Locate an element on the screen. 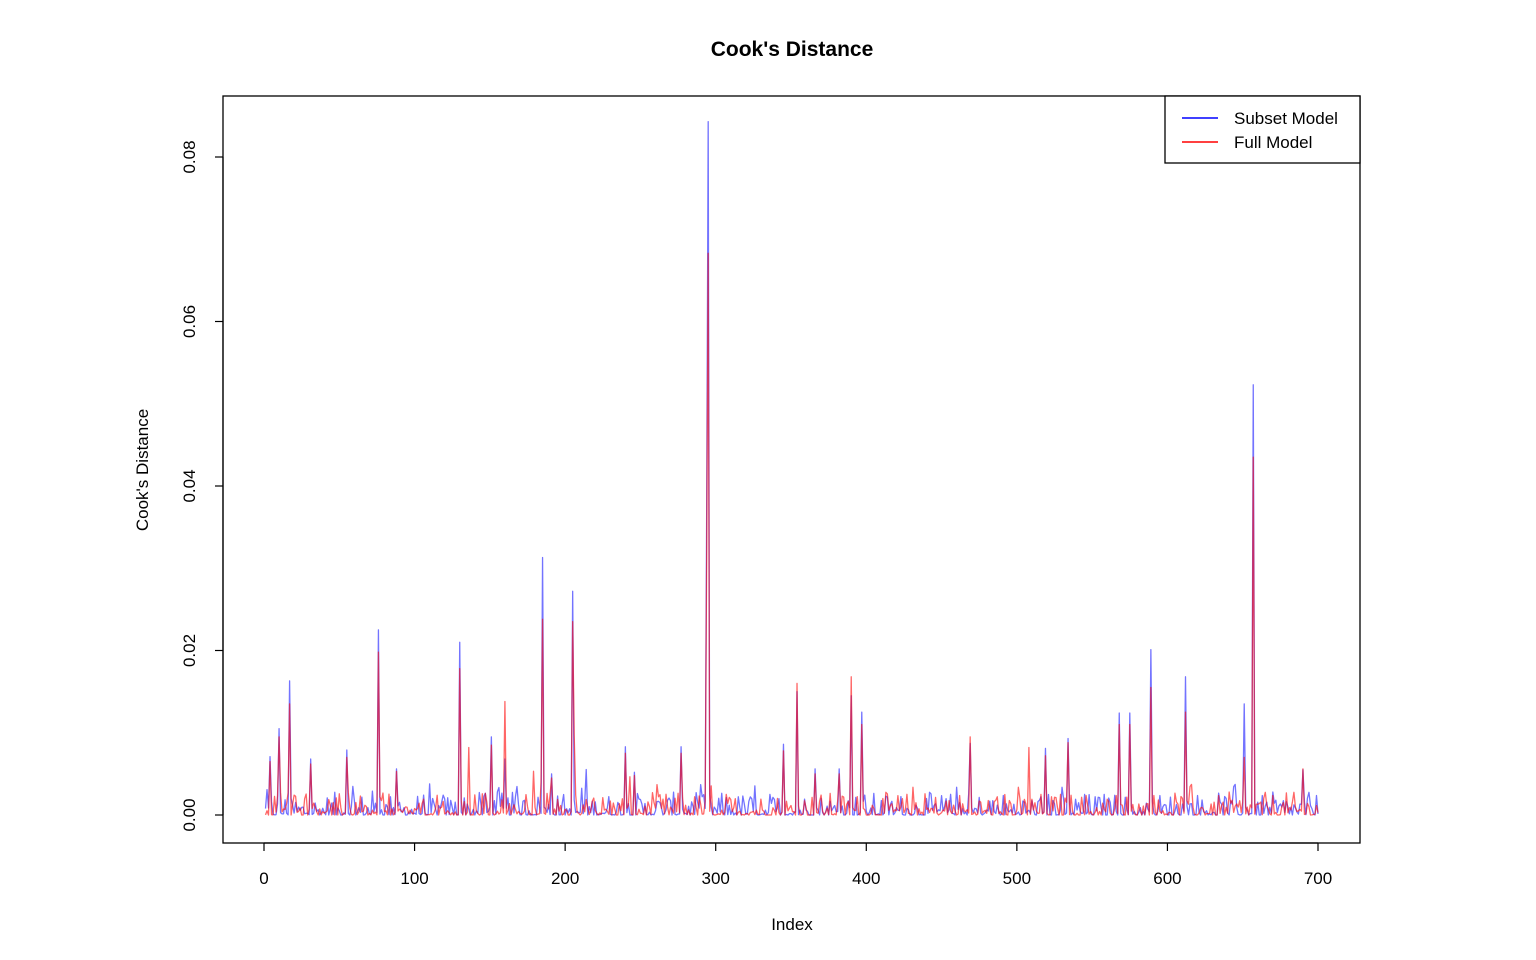  y-axis: 0.00 0.02 0.04 0.06 0.08 is located at coordinates (202, 486).